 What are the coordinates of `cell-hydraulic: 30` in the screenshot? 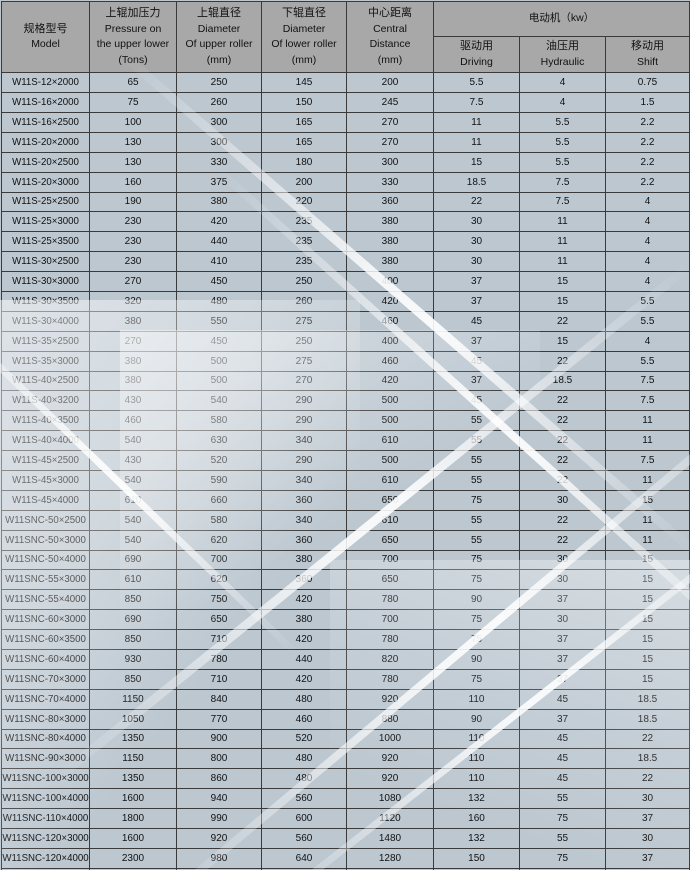 It's located at (562, 560).